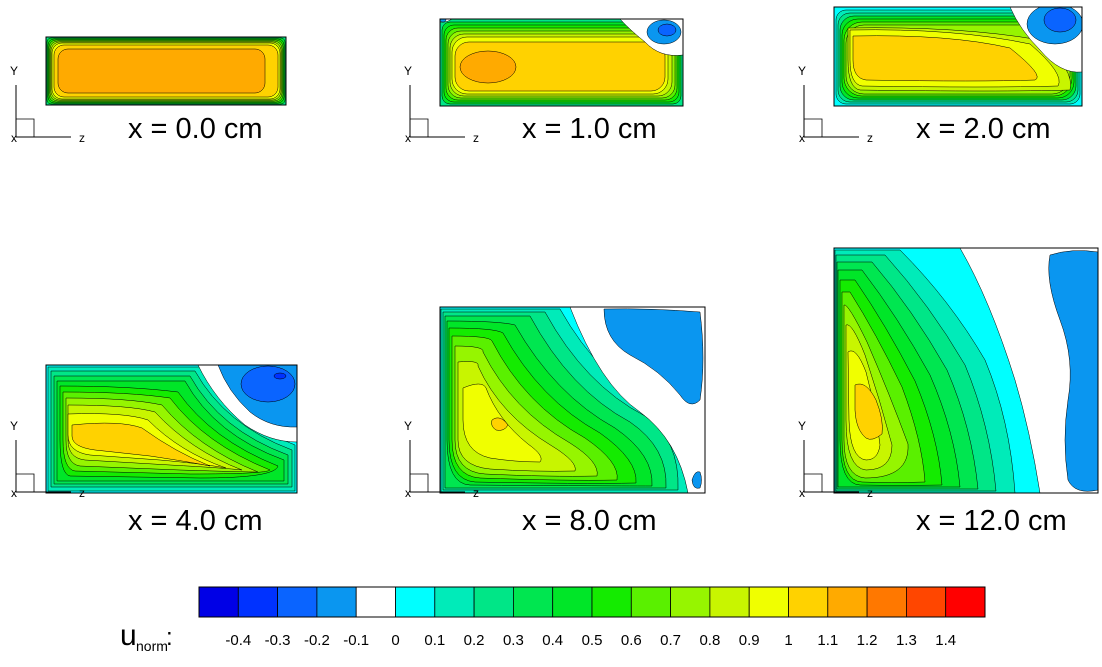 The height and width of the screenshot is (667, 1102). Describe the element at coordinates (356, 640) in the screenshot. I see `legend-tick-label: -0.1` at that location.